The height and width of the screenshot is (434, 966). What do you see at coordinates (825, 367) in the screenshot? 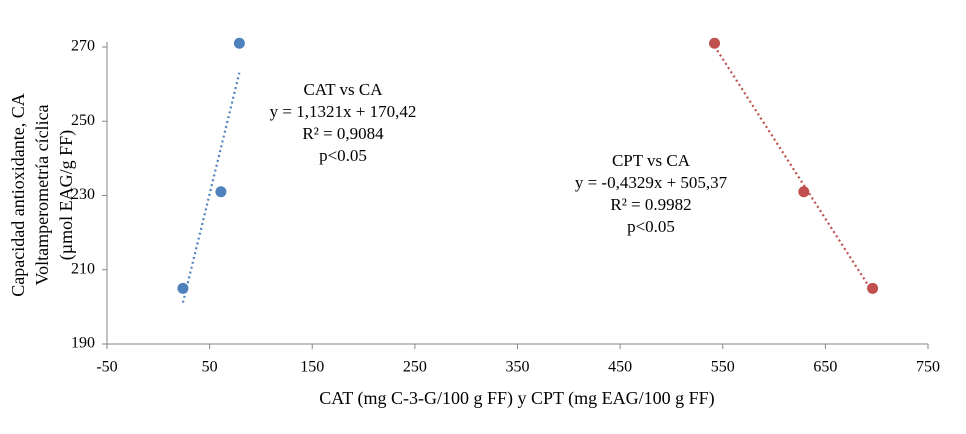
I see `x-tick-label: 650` at bounding box center [825, 367].